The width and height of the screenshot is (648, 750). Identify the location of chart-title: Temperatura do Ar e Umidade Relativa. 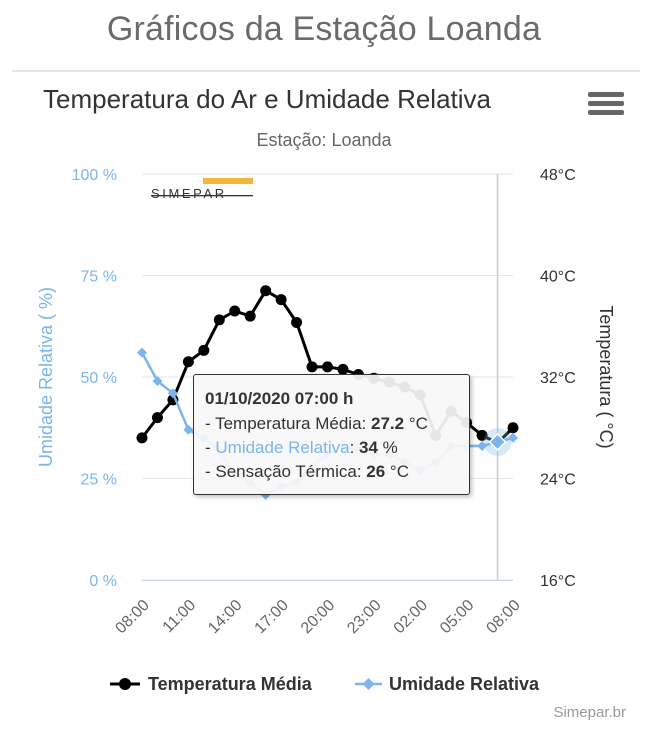
(267, 99).